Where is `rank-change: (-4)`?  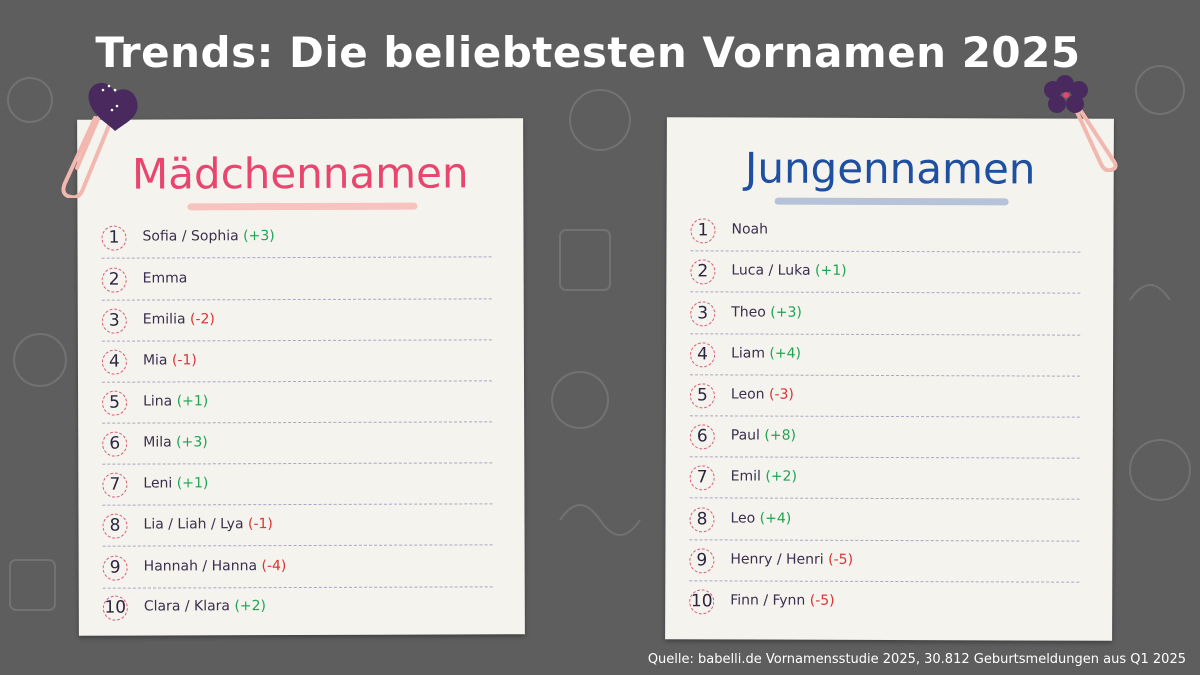
rank-change: (-4) is located at coordinates (274, 566).